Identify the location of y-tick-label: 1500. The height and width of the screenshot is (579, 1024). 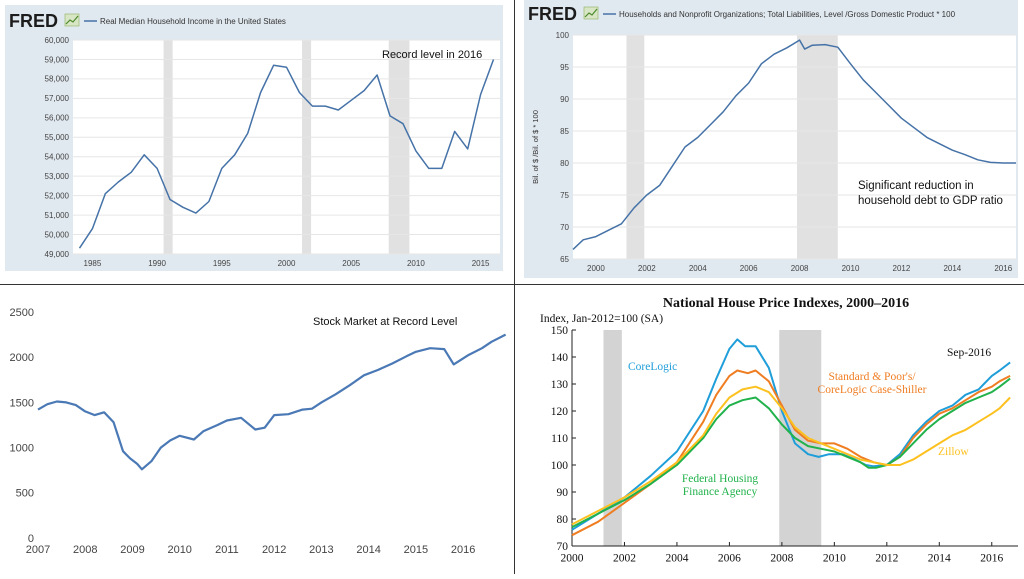
(22, 403).